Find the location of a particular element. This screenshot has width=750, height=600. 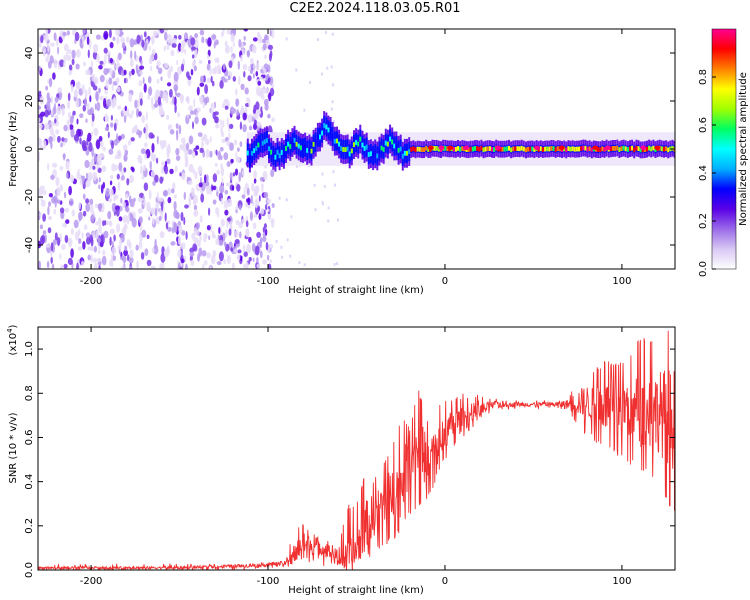

y-tick-label: 0.0 is located at coordinates (29, 570).